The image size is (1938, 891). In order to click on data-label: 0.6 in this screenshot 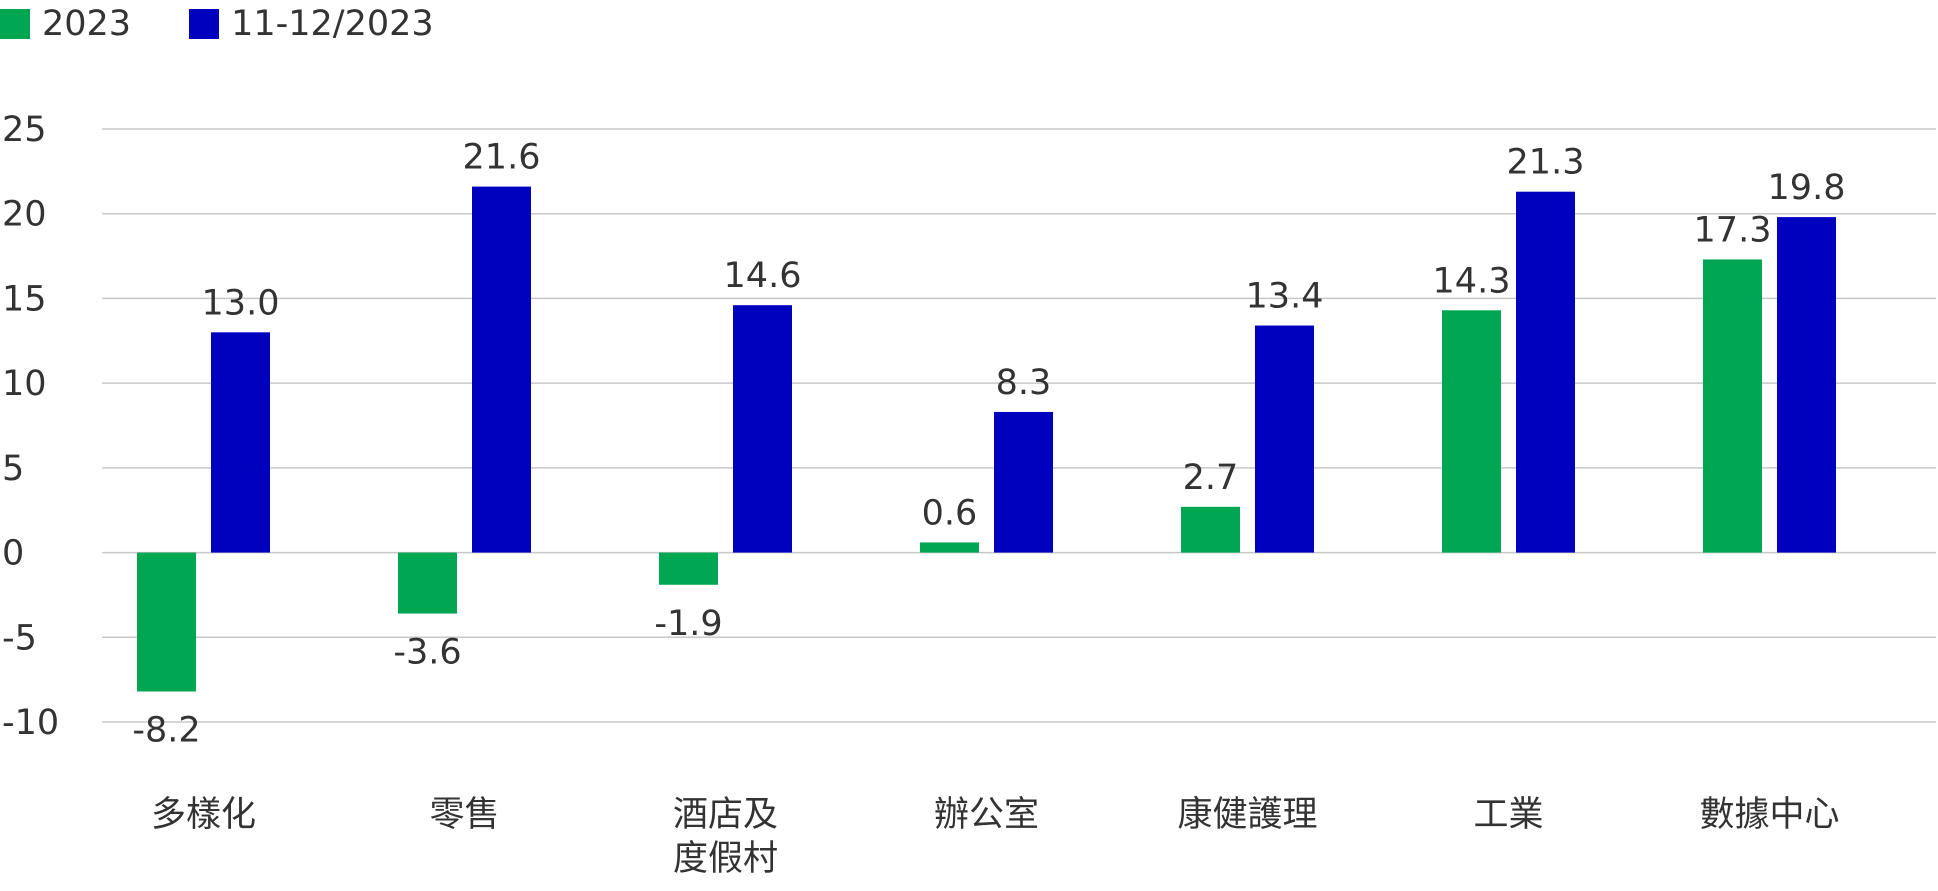, I will do `click(950, 513)`.